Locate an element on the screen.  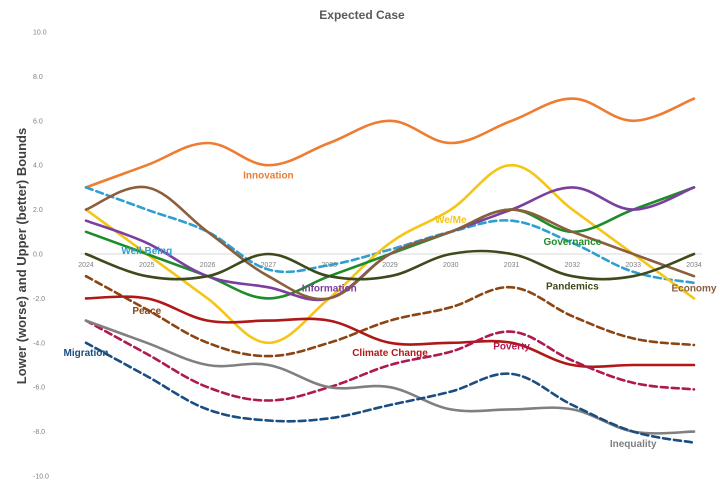
x-tick-label: 2027 is located at coordinates (269, 265).